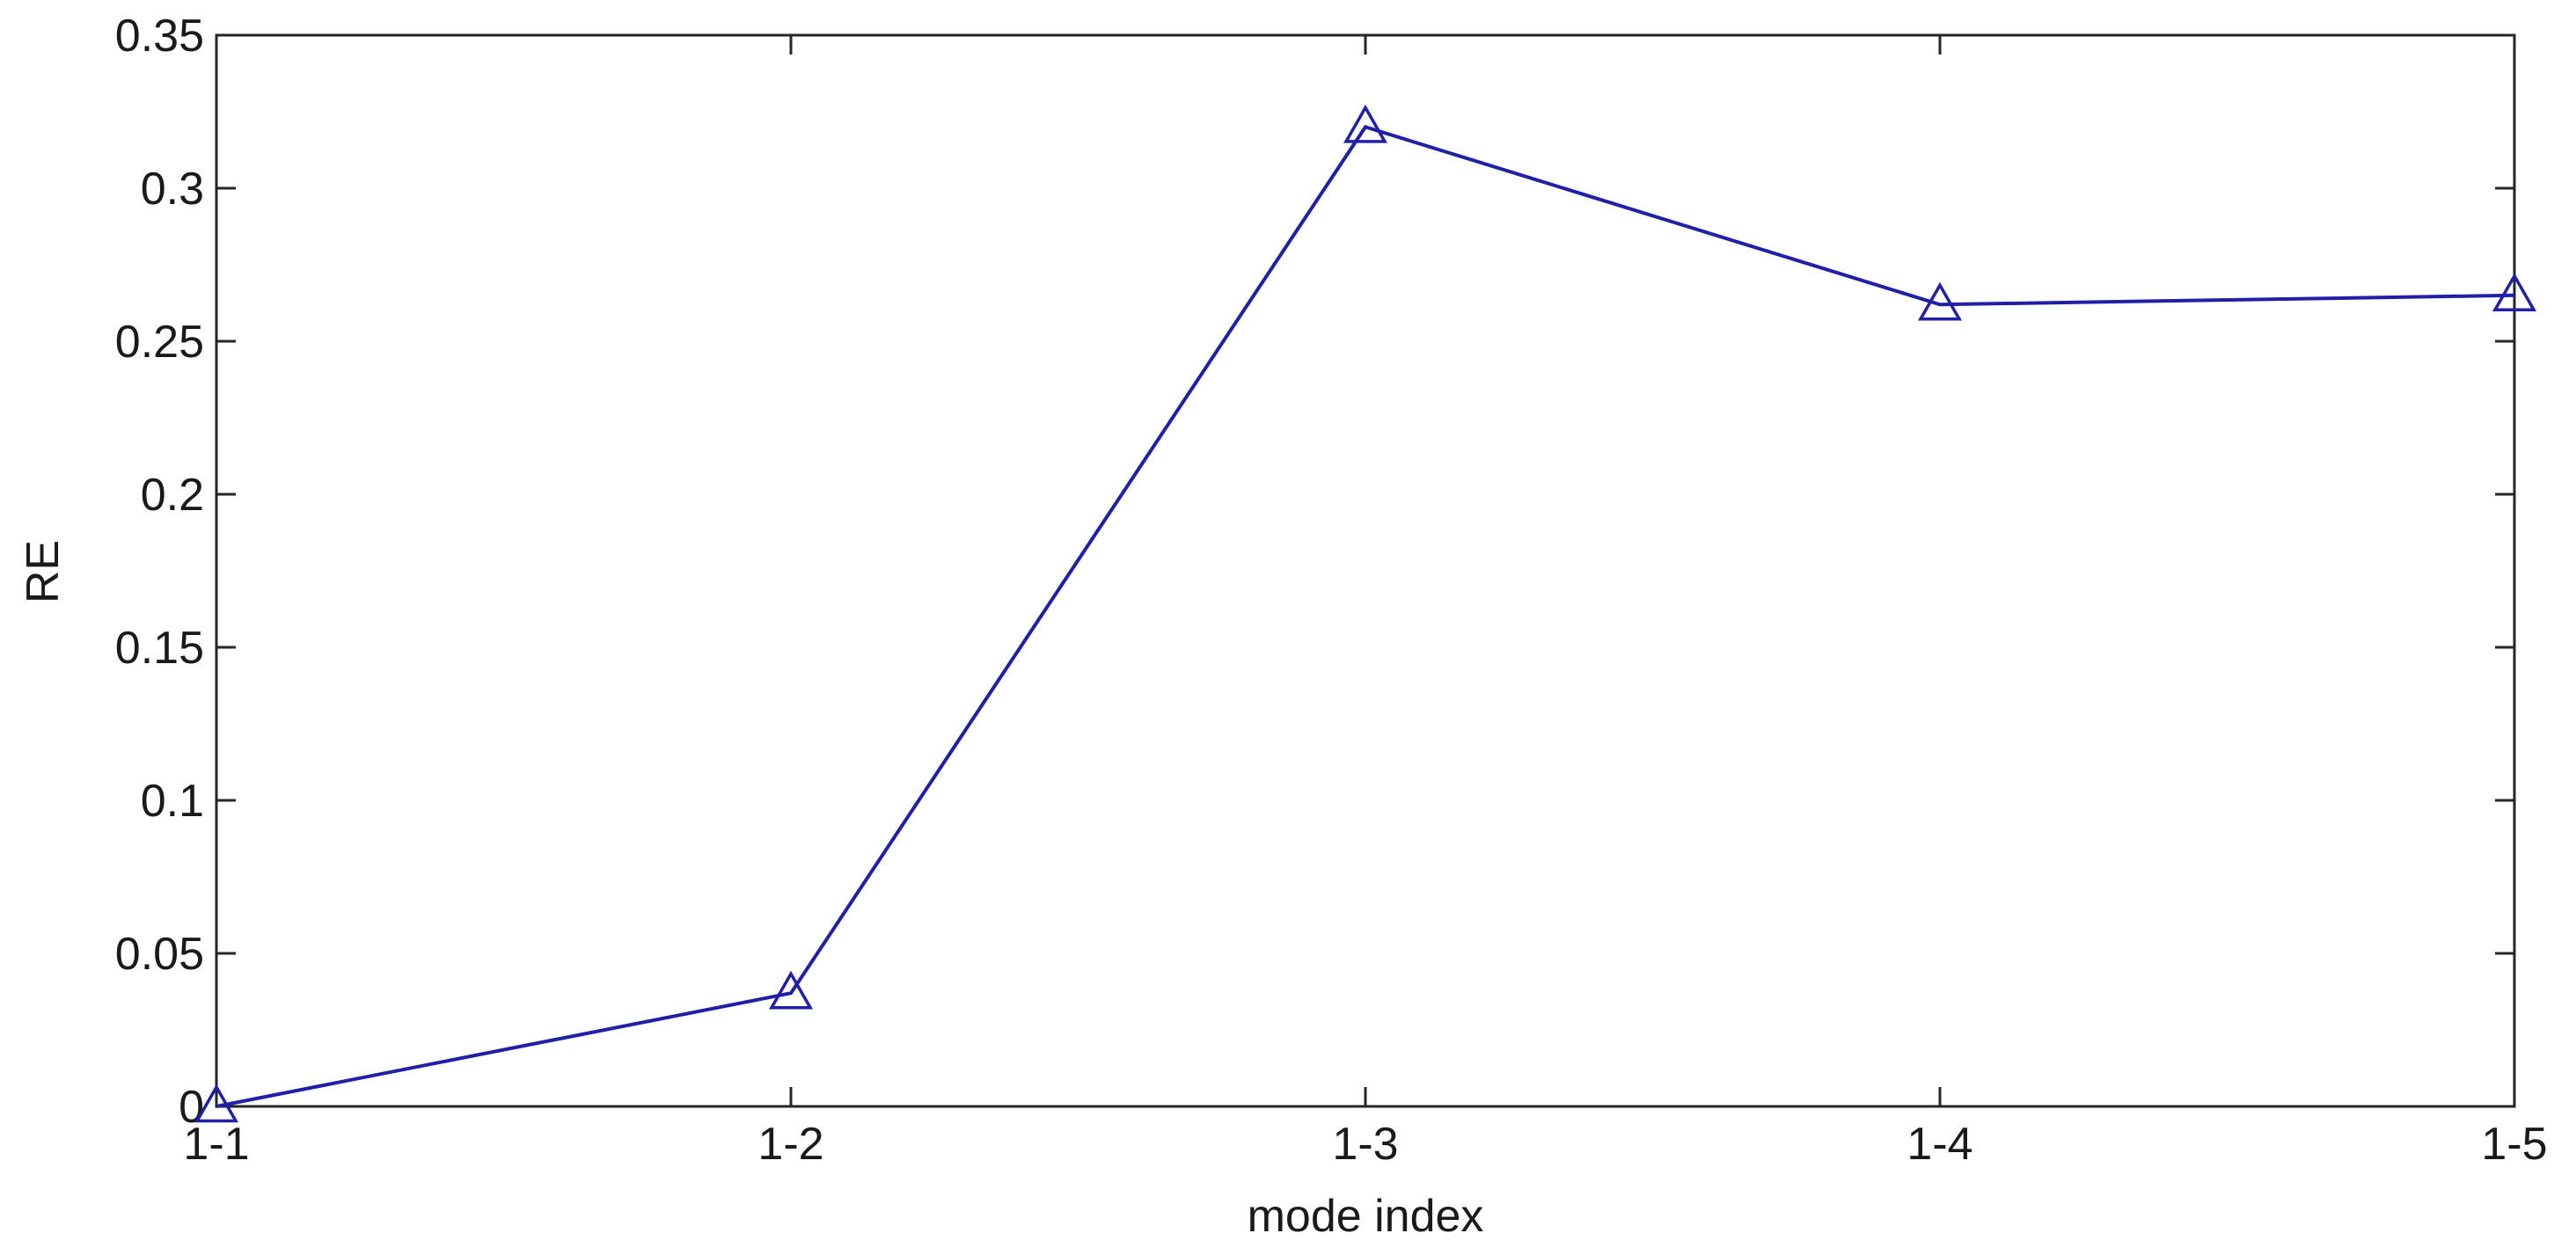  Describe the element at coordinates (159, 342) in the screenshot. I see `y-tick-label: 0.25` at that location.